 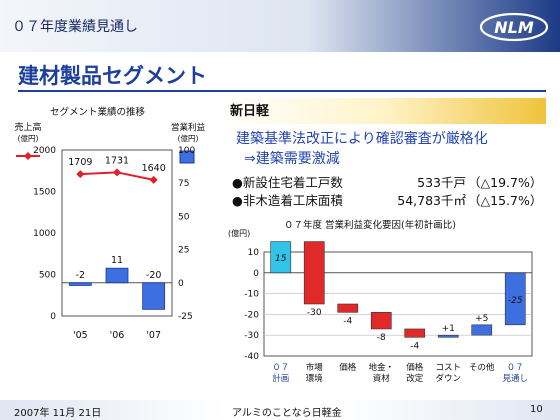 I want to click on right-tick-label: 0, so click(x=181, y=284).